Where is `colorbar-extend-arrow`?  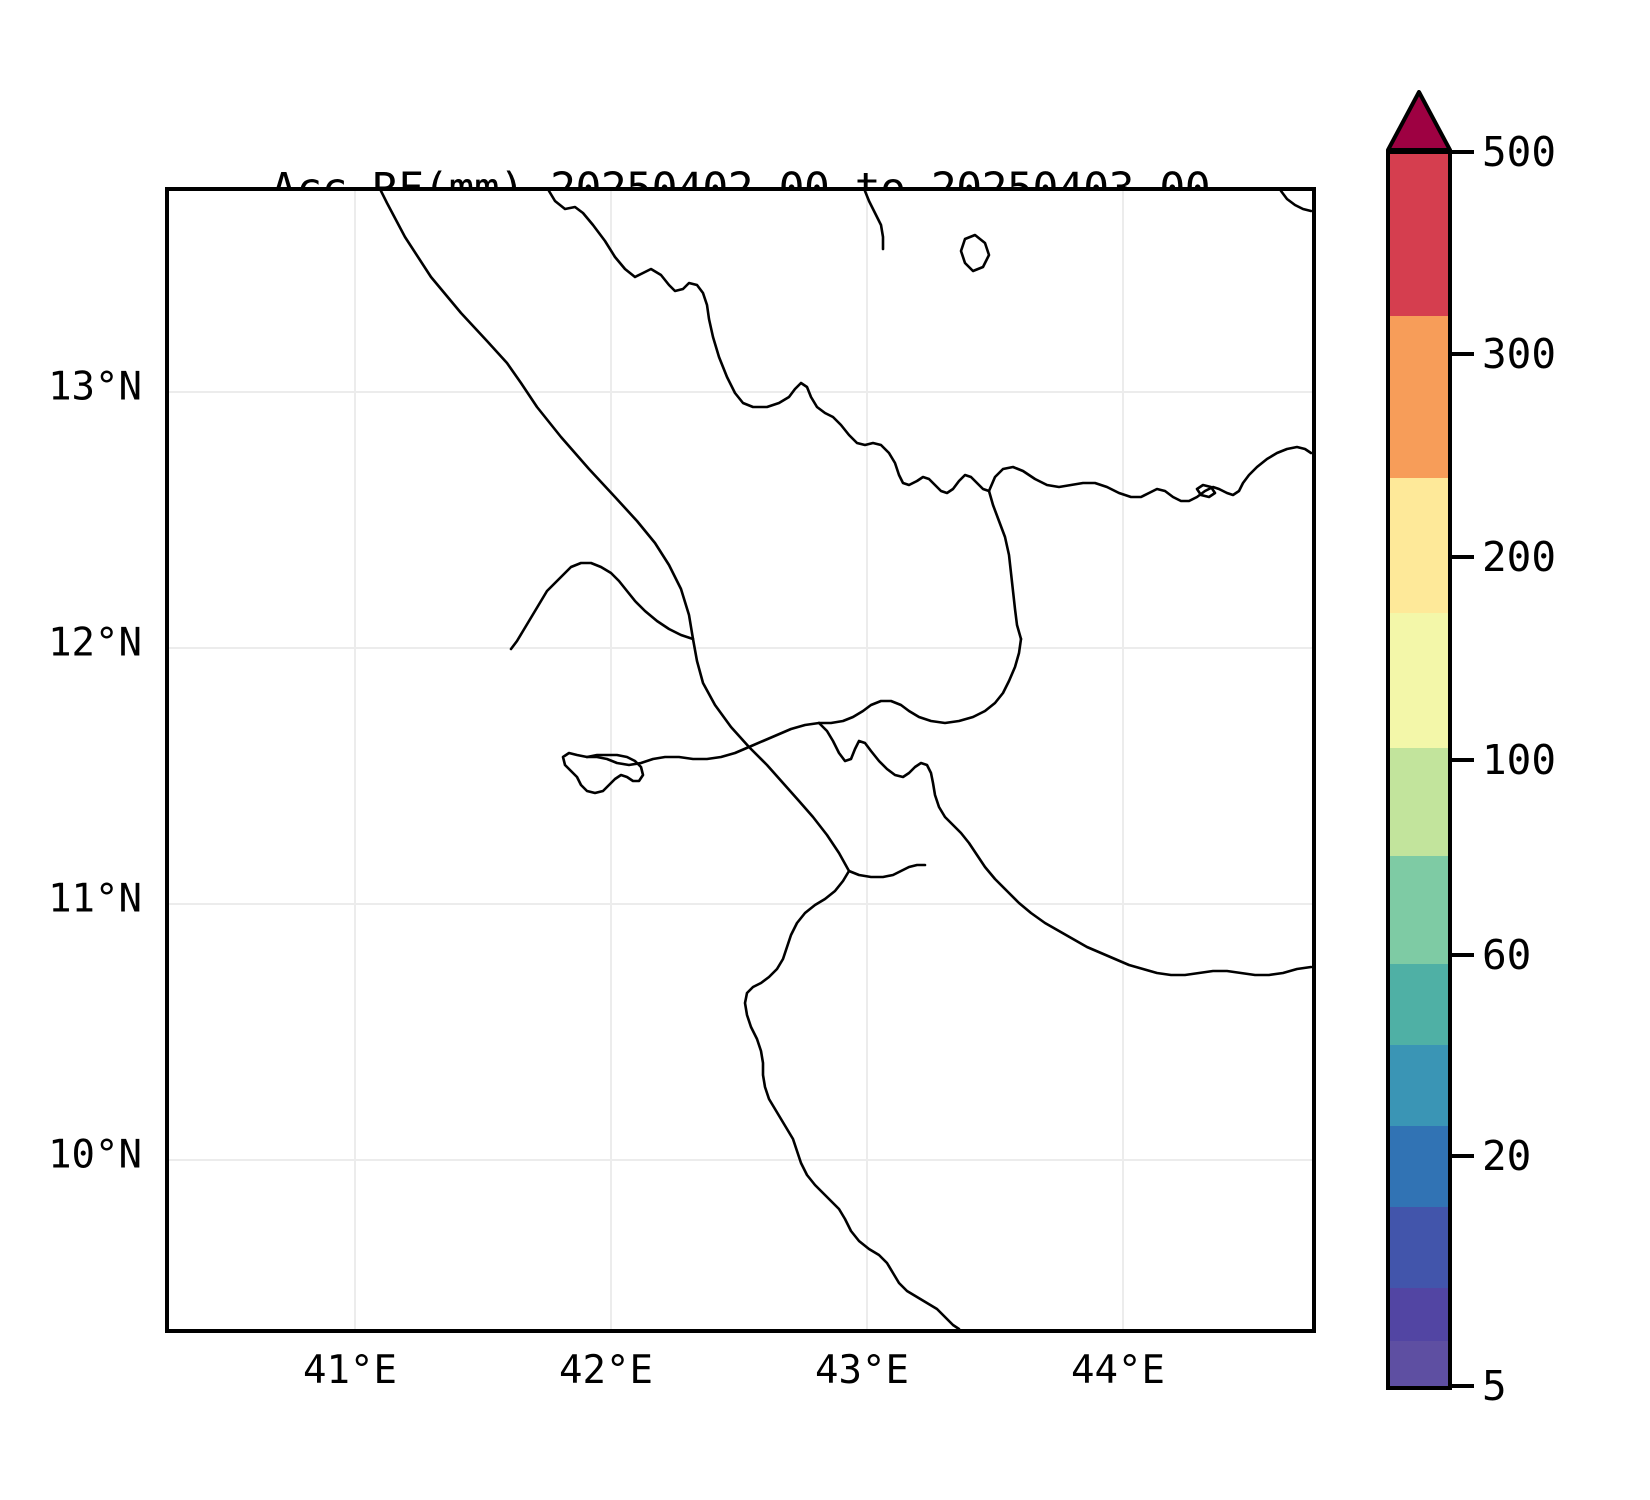
colorbar-extend-arrow is located at coordinates (1419, 121).